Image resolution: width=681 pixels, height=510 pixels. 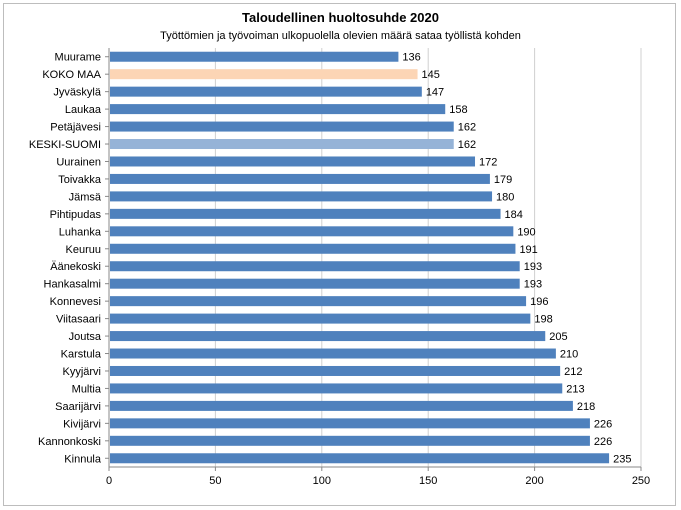 I want to click on category-label: Konnevesi, so click(x=75, y=302).